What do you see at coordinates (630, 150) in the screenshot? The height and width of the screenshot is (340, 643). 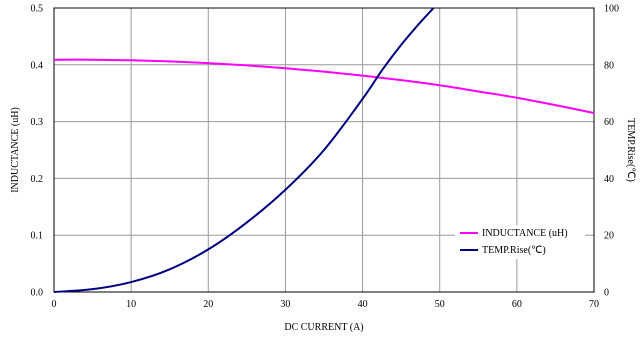 I see `y2-axis-title: TEMP.Rise(℃)` at bounding box center [630, 150].